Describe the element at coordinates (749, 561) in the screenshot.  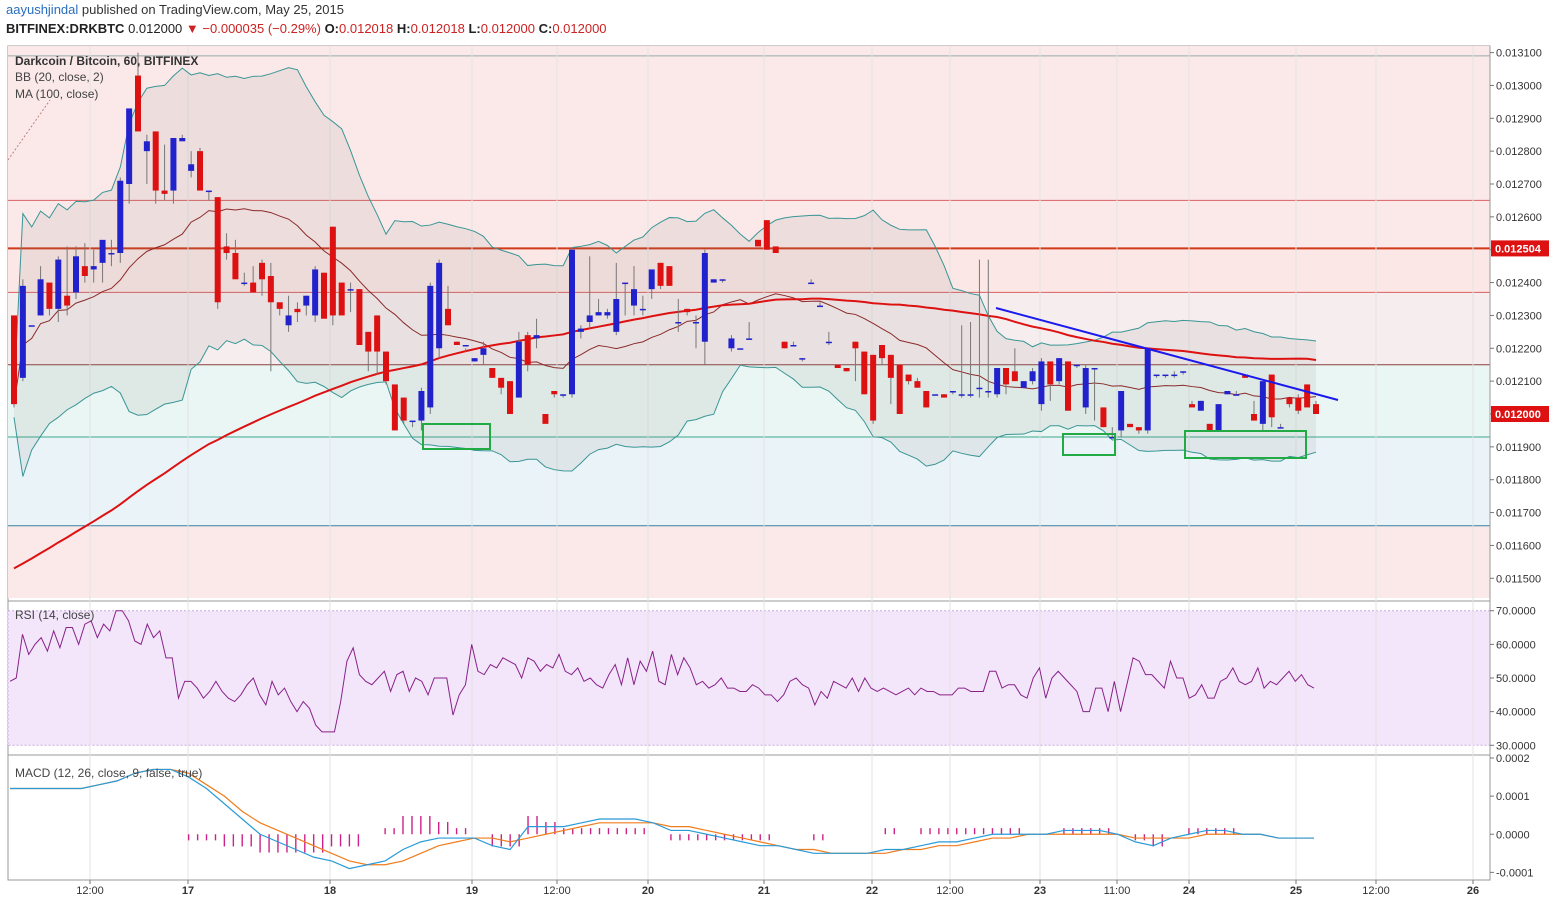
I see `zone-band` at that location.